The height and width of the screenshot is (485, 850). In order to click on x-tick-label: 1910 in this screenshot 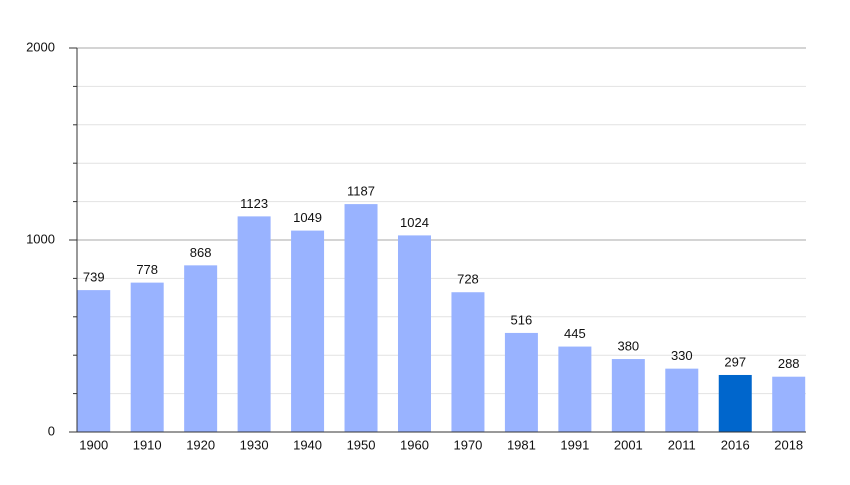, I will do `click(147, 444)`.